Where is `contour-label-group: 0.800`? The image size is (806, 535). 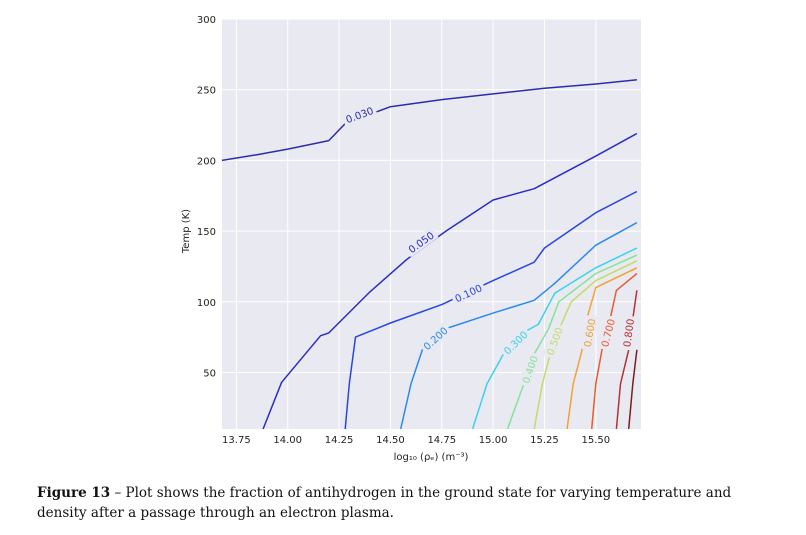
contour-label-group: 0.800 is located at coordinates (628, 333).